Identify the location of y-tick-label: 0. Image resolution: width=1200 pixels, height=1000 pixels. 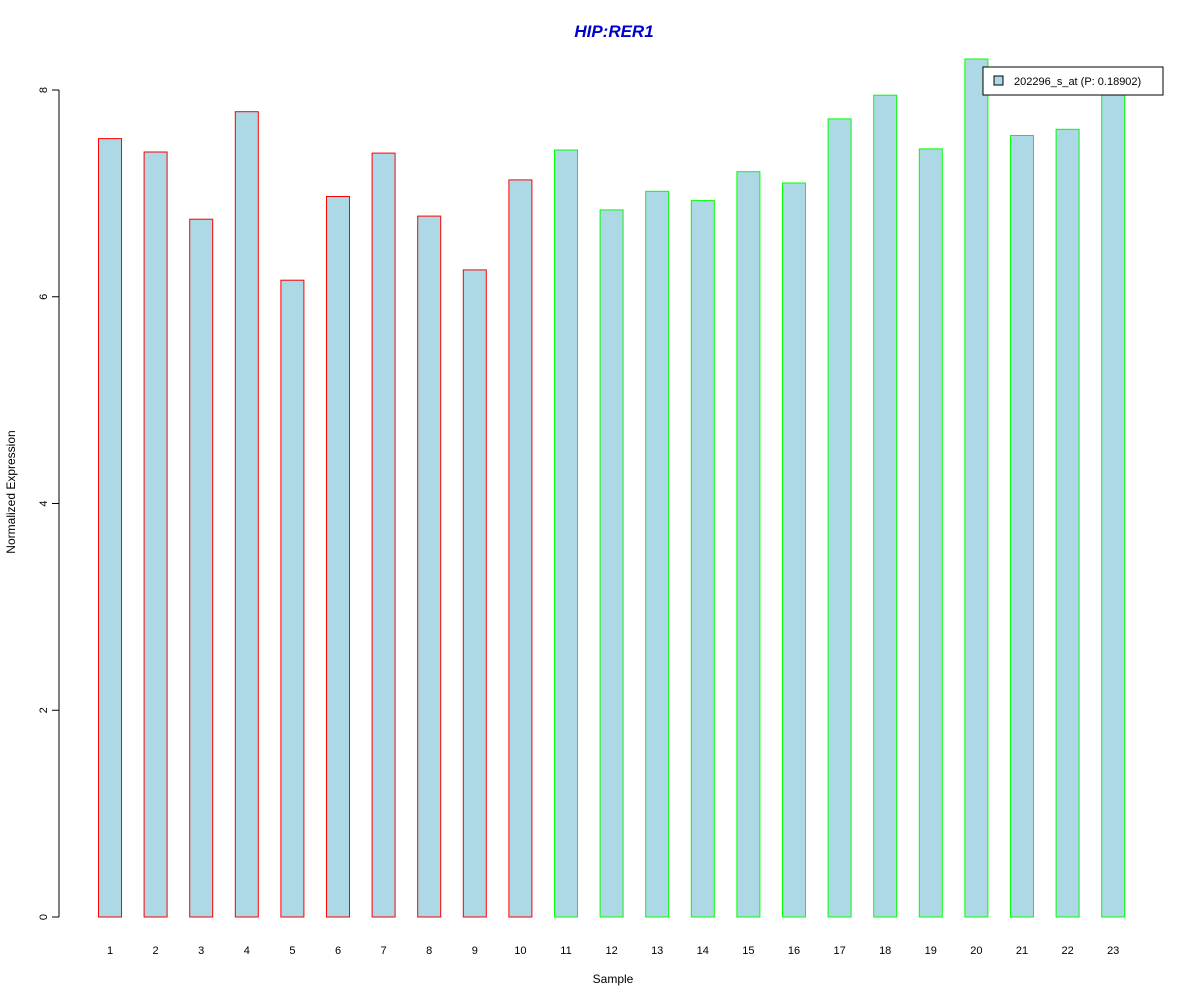
(44, 917).